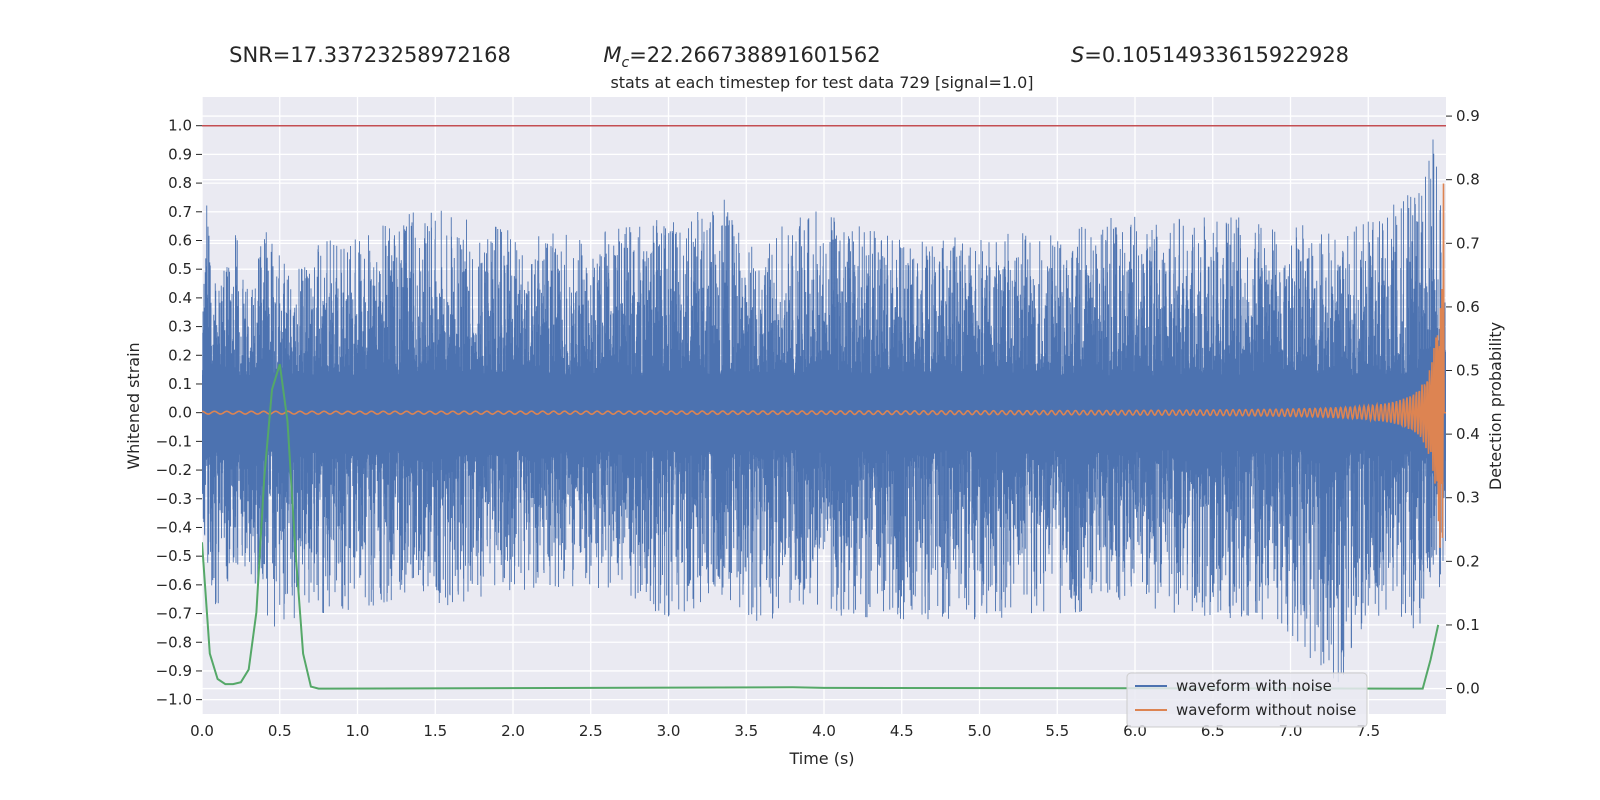 The image size is (1600, 800). Describe the element at coordinates (1468, 180) in the screenshot. I see `y2-tick-label: 0.8` at that location.